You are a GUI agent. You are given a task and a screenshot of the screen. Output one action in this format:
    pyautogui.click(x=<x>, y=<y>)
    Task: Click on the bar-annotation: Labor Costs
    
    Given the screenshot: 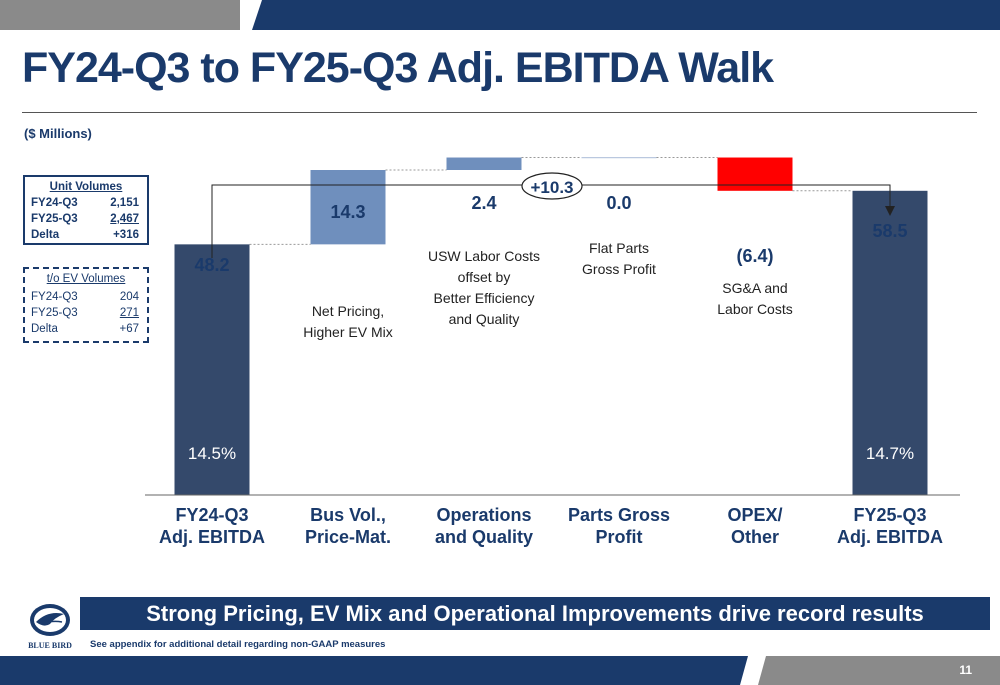 What is the action you would take?
    pyautogui.click(x=754, y=309)
    